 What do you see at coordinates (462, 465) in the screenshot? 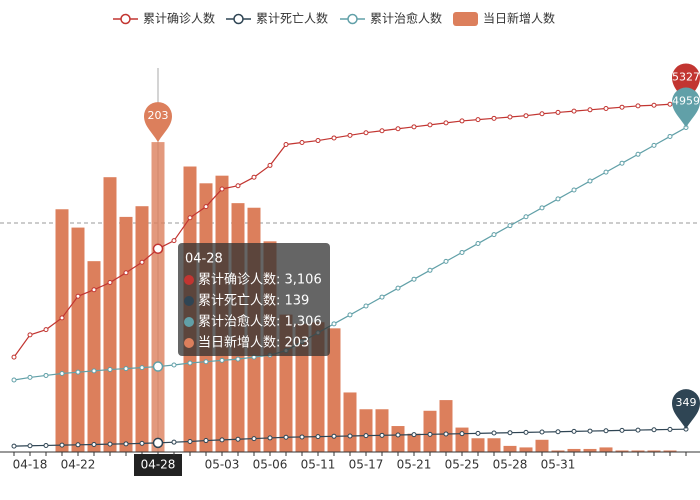
I see `x-tick-label: 05-25` at bounding box center [462, 465].